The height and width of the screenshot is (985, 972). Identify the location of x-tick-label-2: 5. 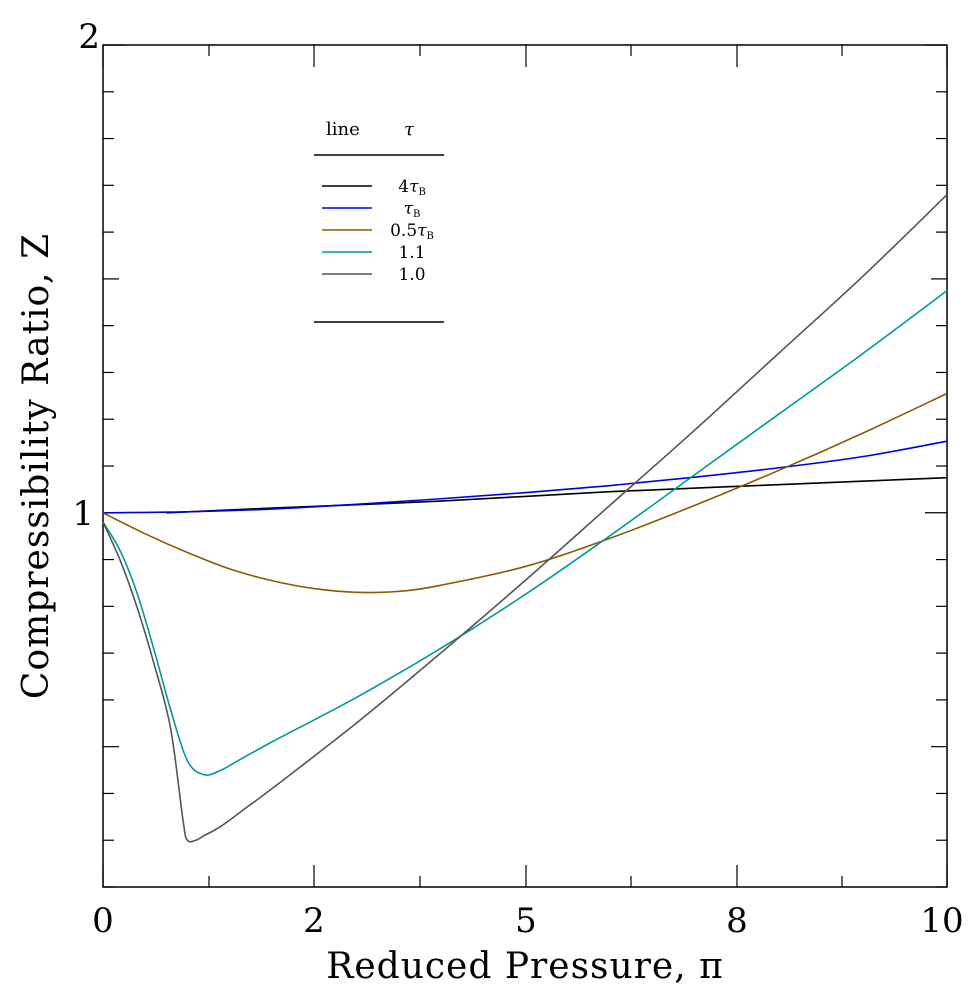
(526, 921).